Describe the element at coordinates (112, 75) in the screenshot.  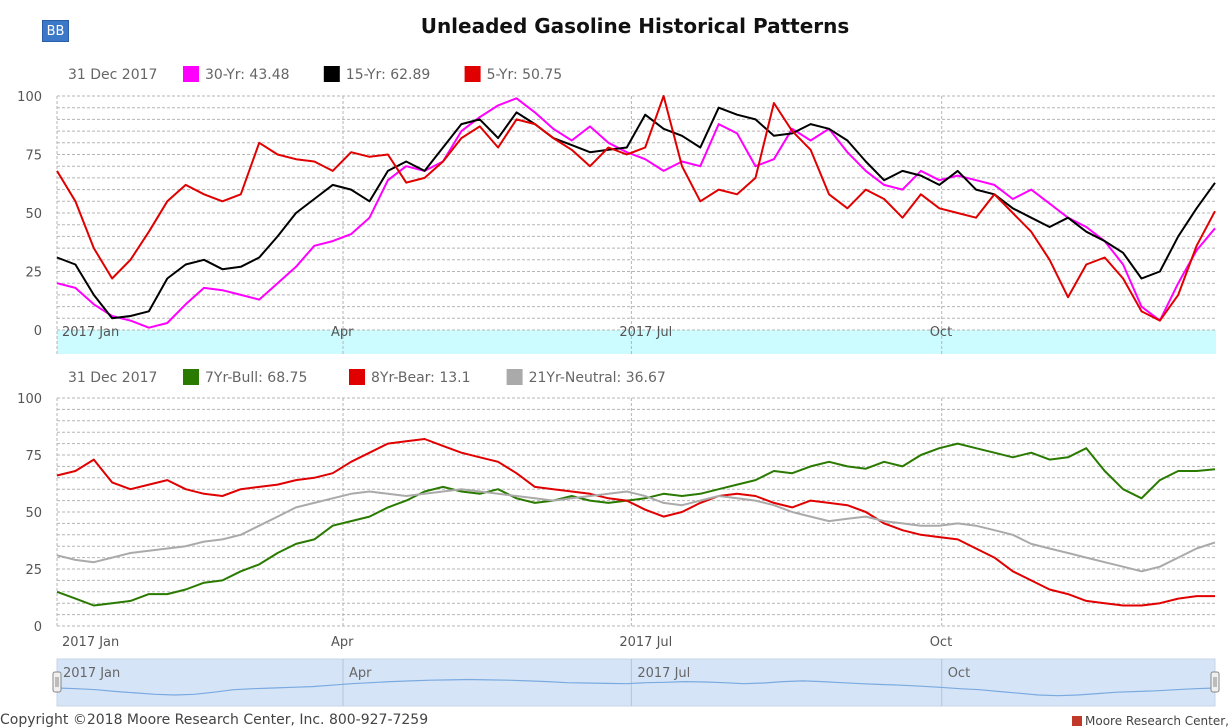
I see `top-legend-date: 31 Dec 2017` at that location.